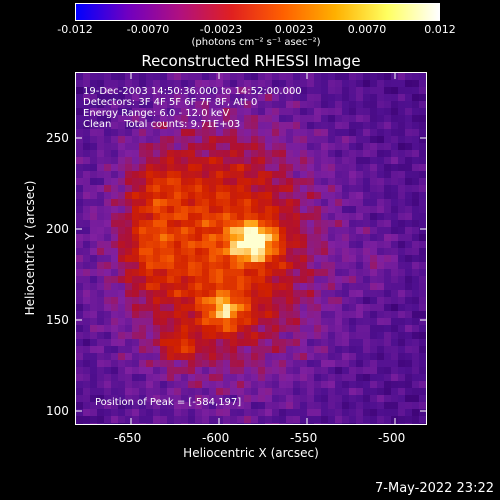 The image size is (500, 500). I want to click on colorbar, so click(257, 12).